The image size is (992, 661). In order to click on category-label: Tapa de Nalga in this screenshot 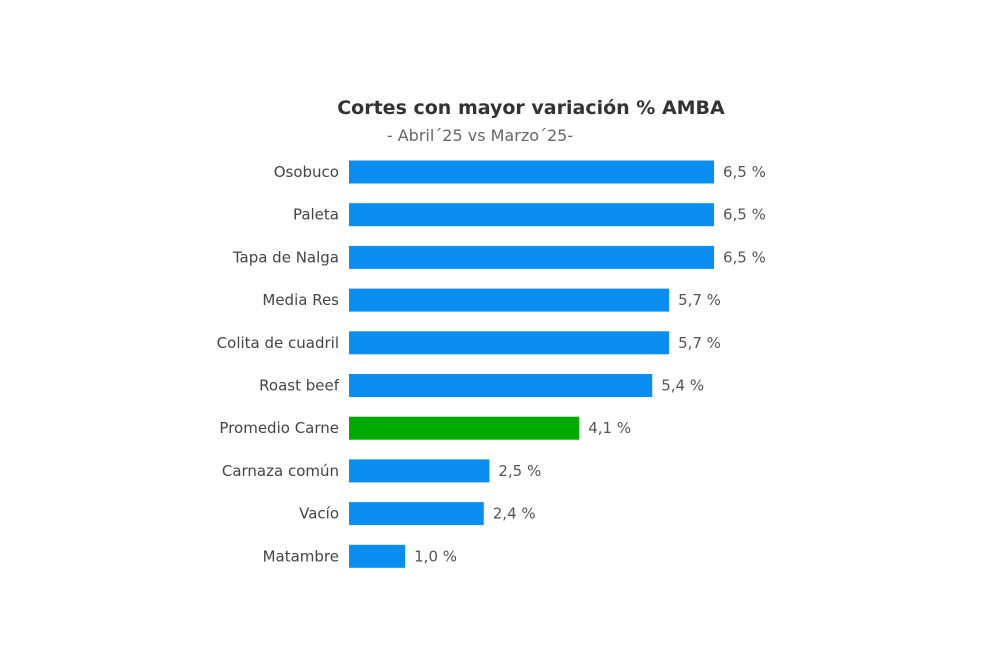, I will do `click(285, 257)`.